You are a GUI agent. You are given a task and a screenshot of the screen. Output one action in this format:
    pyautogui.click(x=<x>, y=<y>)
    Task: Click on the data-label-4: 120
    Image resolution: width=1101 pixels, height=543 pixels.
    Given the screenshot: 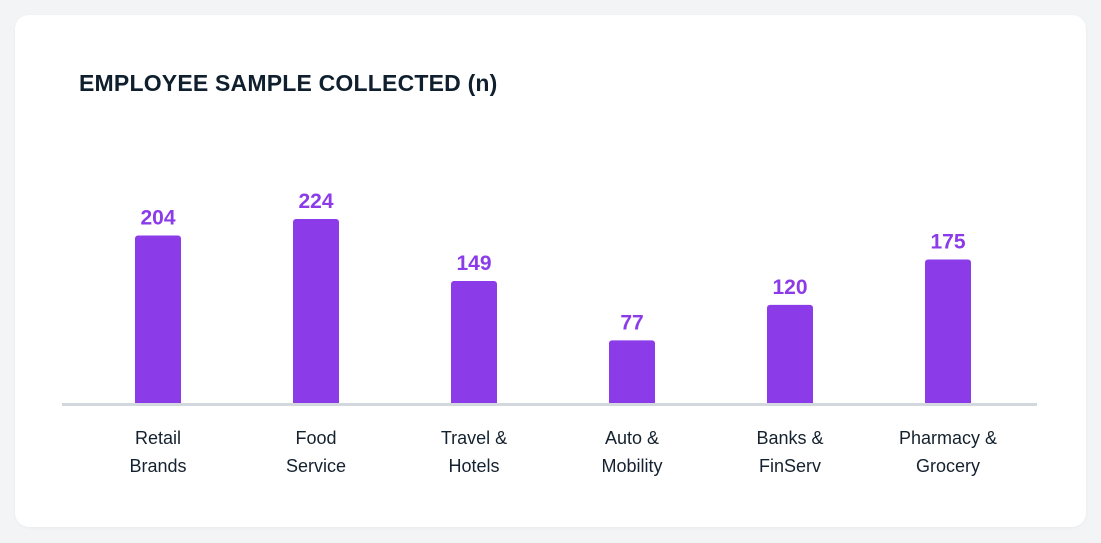 What is the action you would take?
    pyautogui.click(x=789, y=287)
    